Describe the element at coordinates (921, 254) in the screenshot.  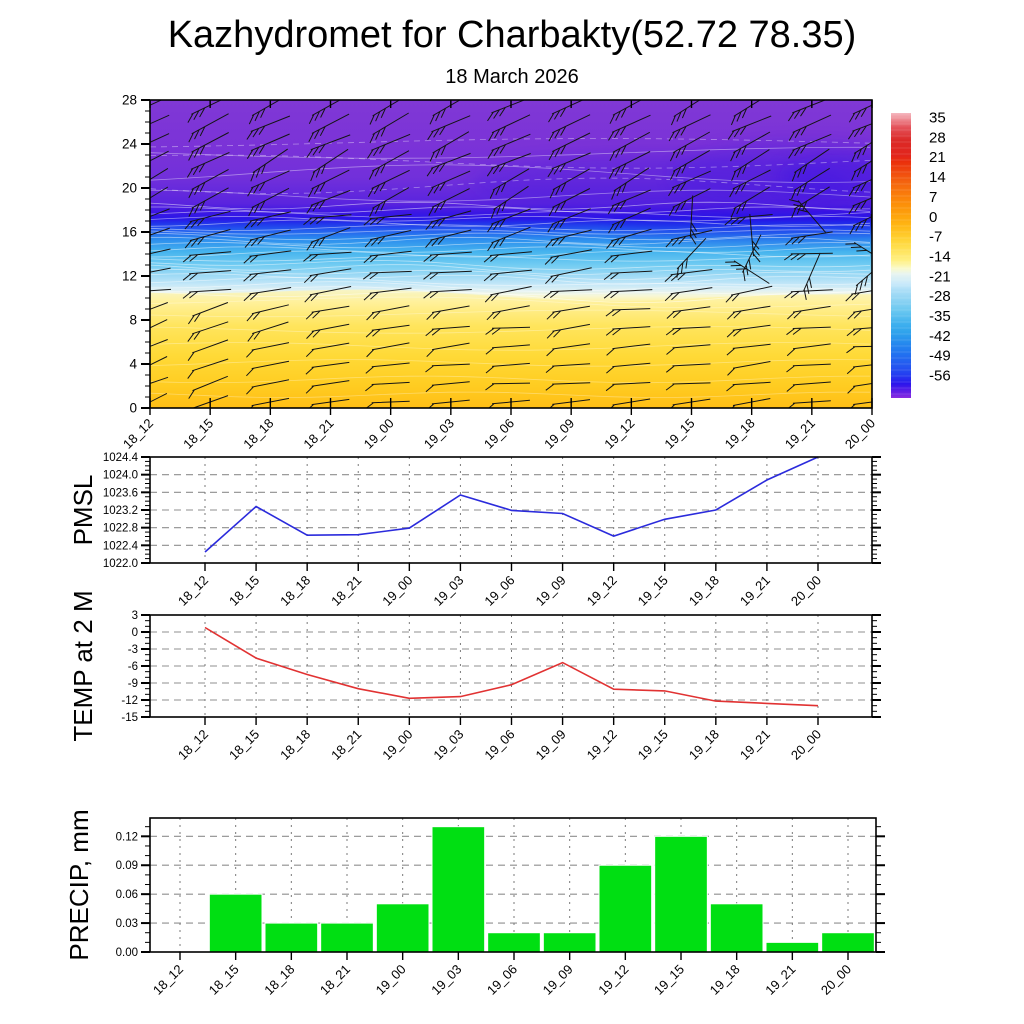
I see `colorbar: 35 28 21 14 7 0 -7 -14 -21 -28 -35 -42 -49 -56` at that location.